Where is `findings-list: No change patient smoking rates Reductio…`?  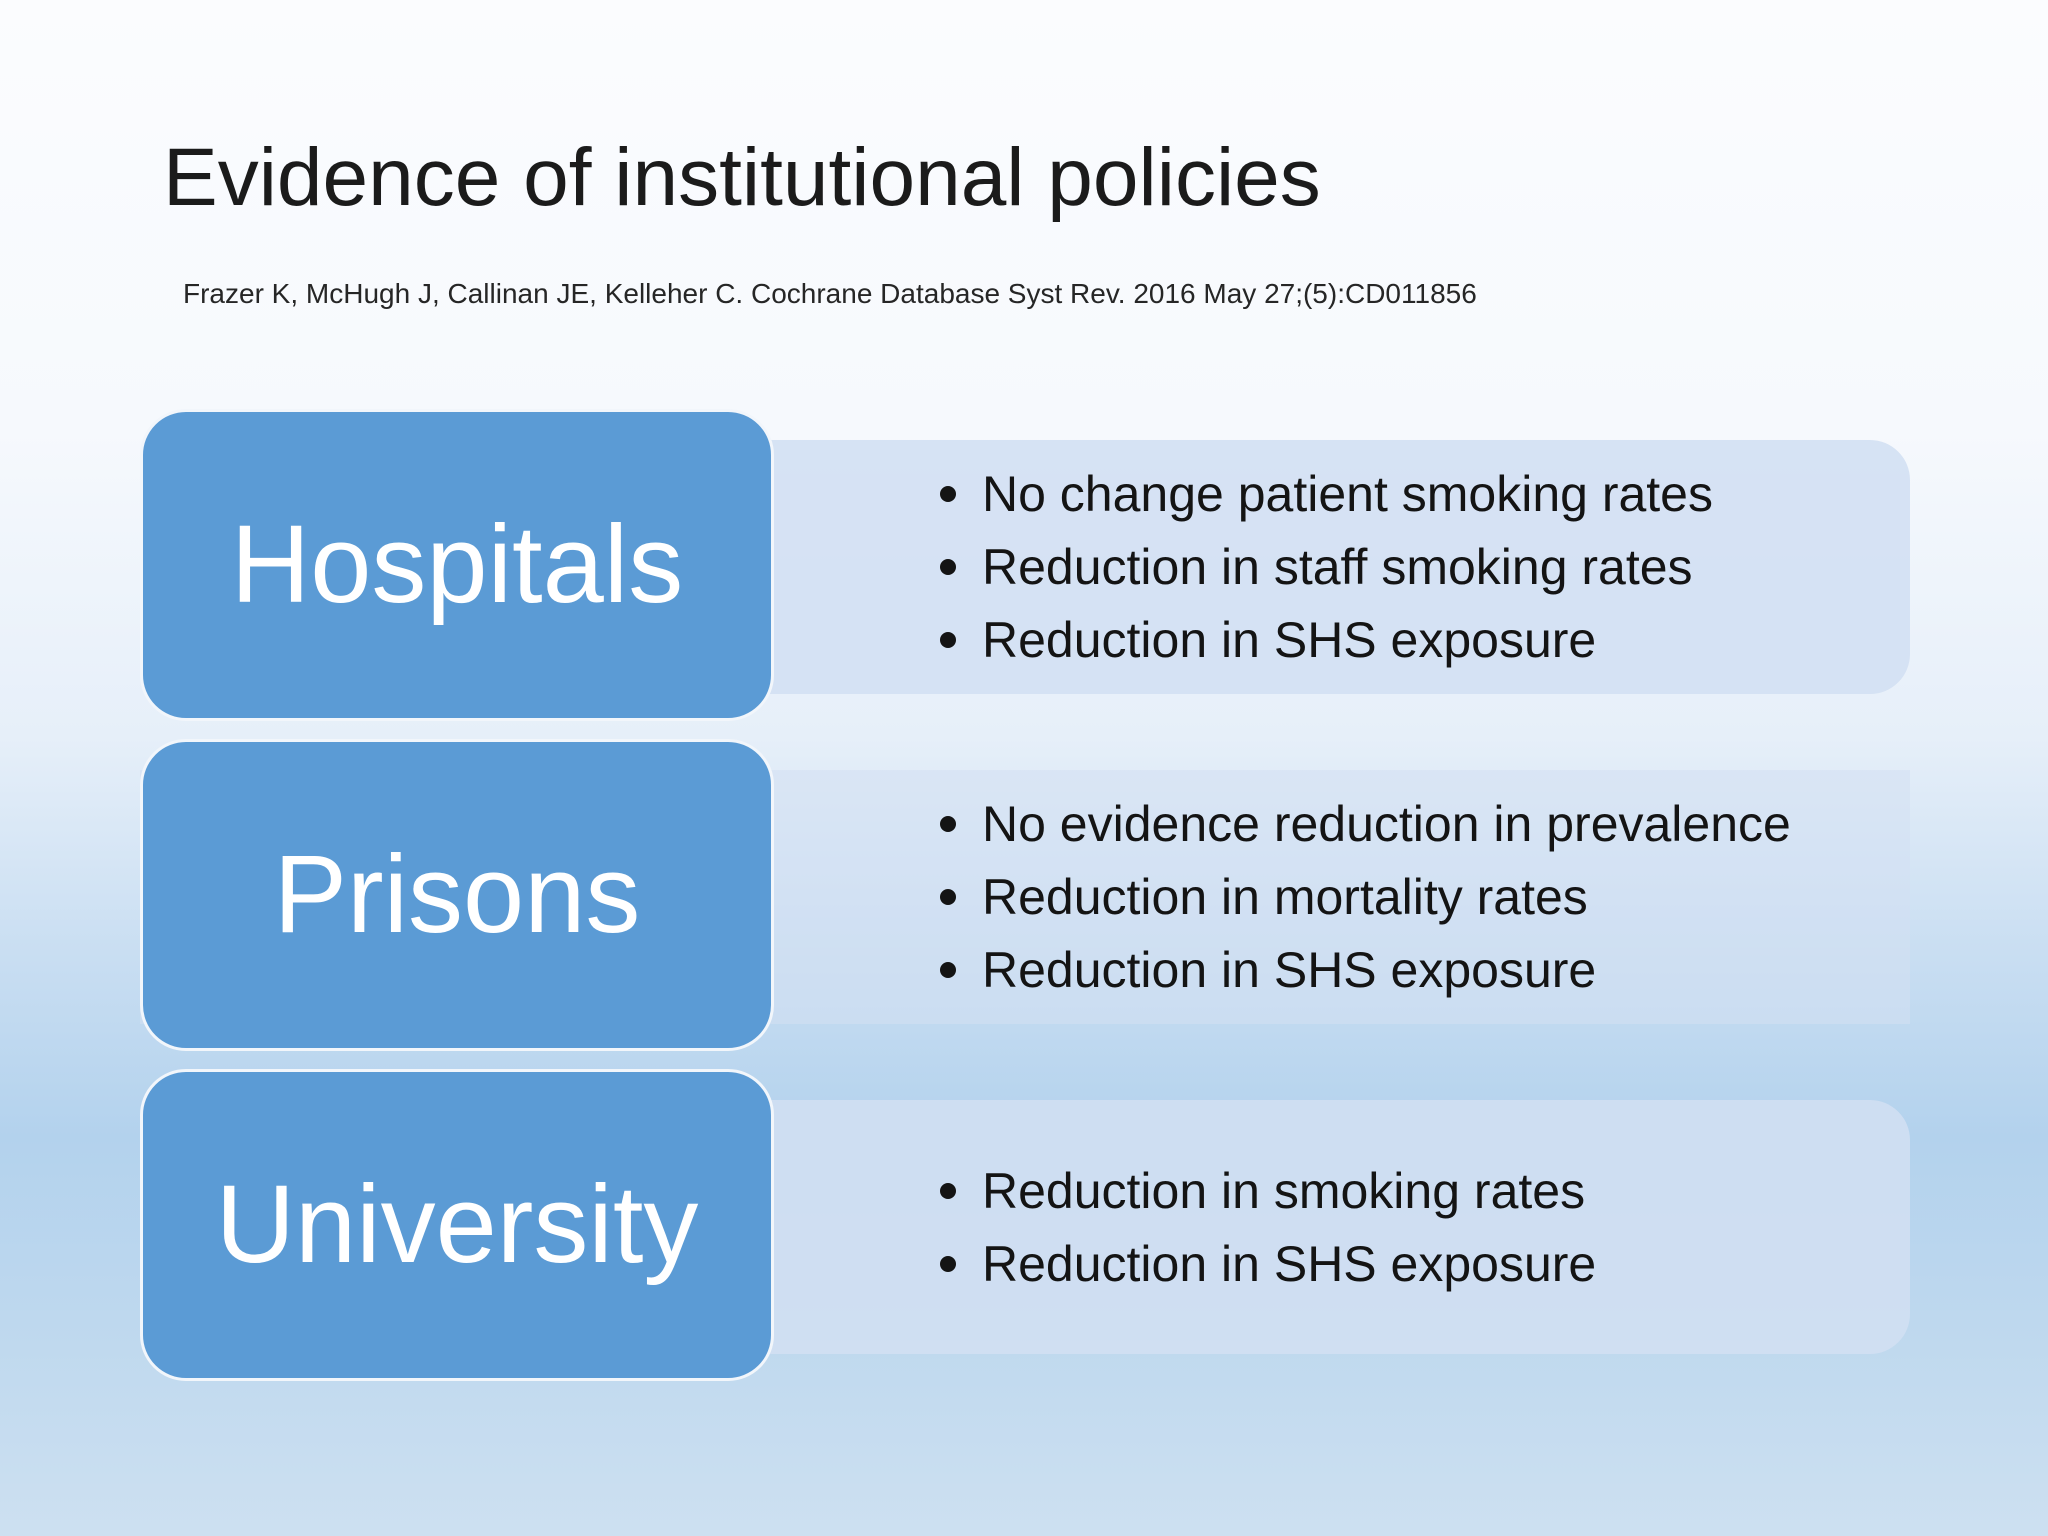
findings-list: No change patient smoking rates Reductio… is located at coordinates (1255, 567).